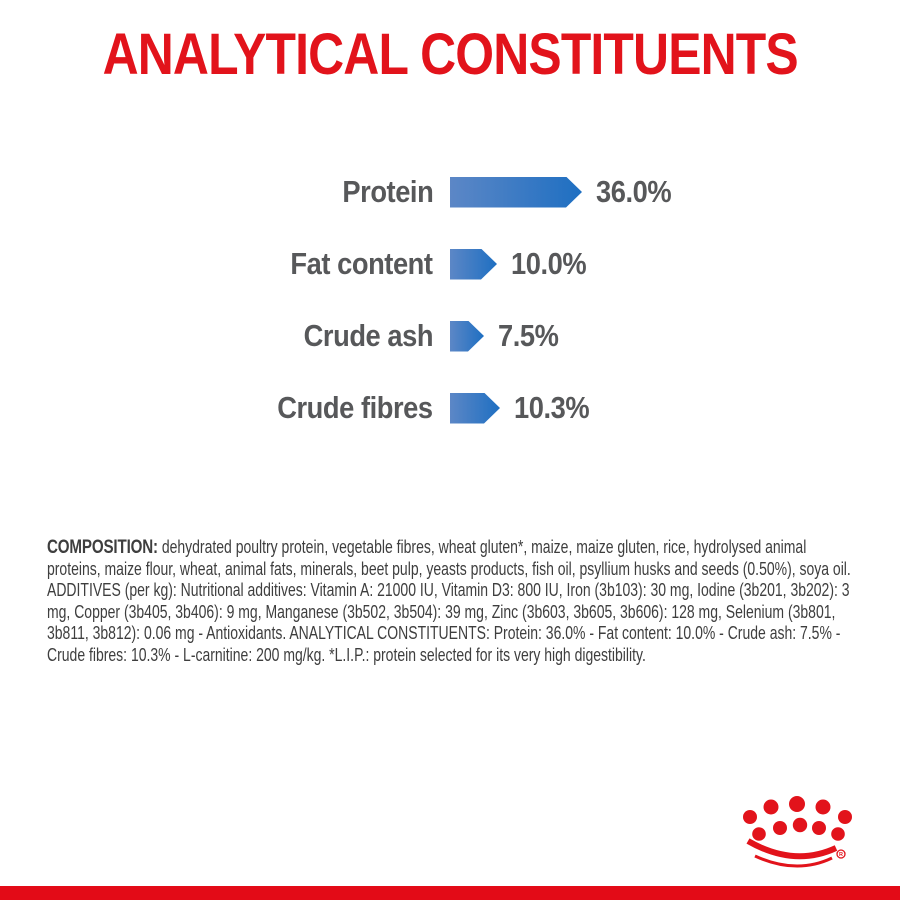  What do you see at coordinates (450, 893) in the screenshot?
I see `bottom-red-bar` at bounding box center [450, 893].